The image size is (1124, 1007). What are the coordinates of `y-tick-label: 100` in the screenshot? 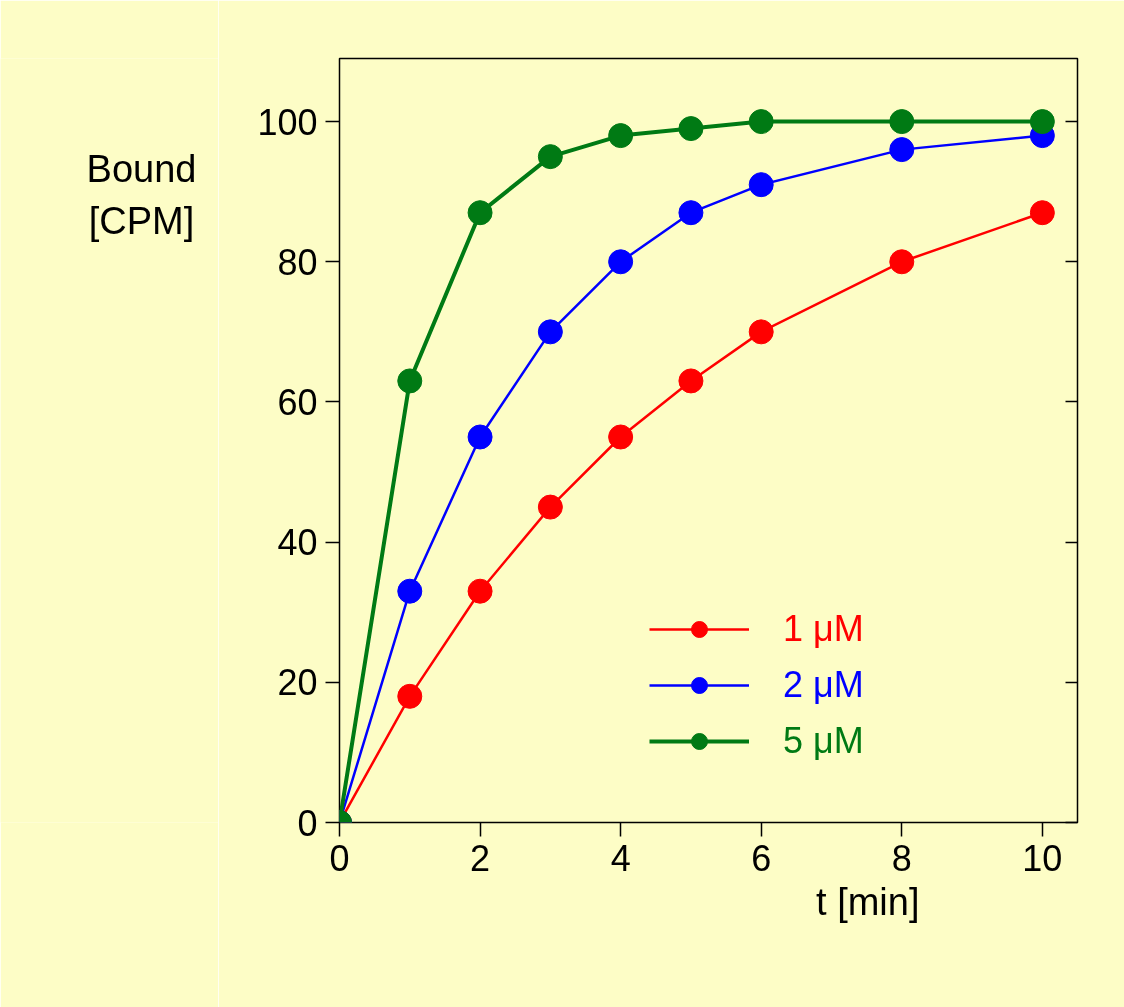 It's located at (287, 122).